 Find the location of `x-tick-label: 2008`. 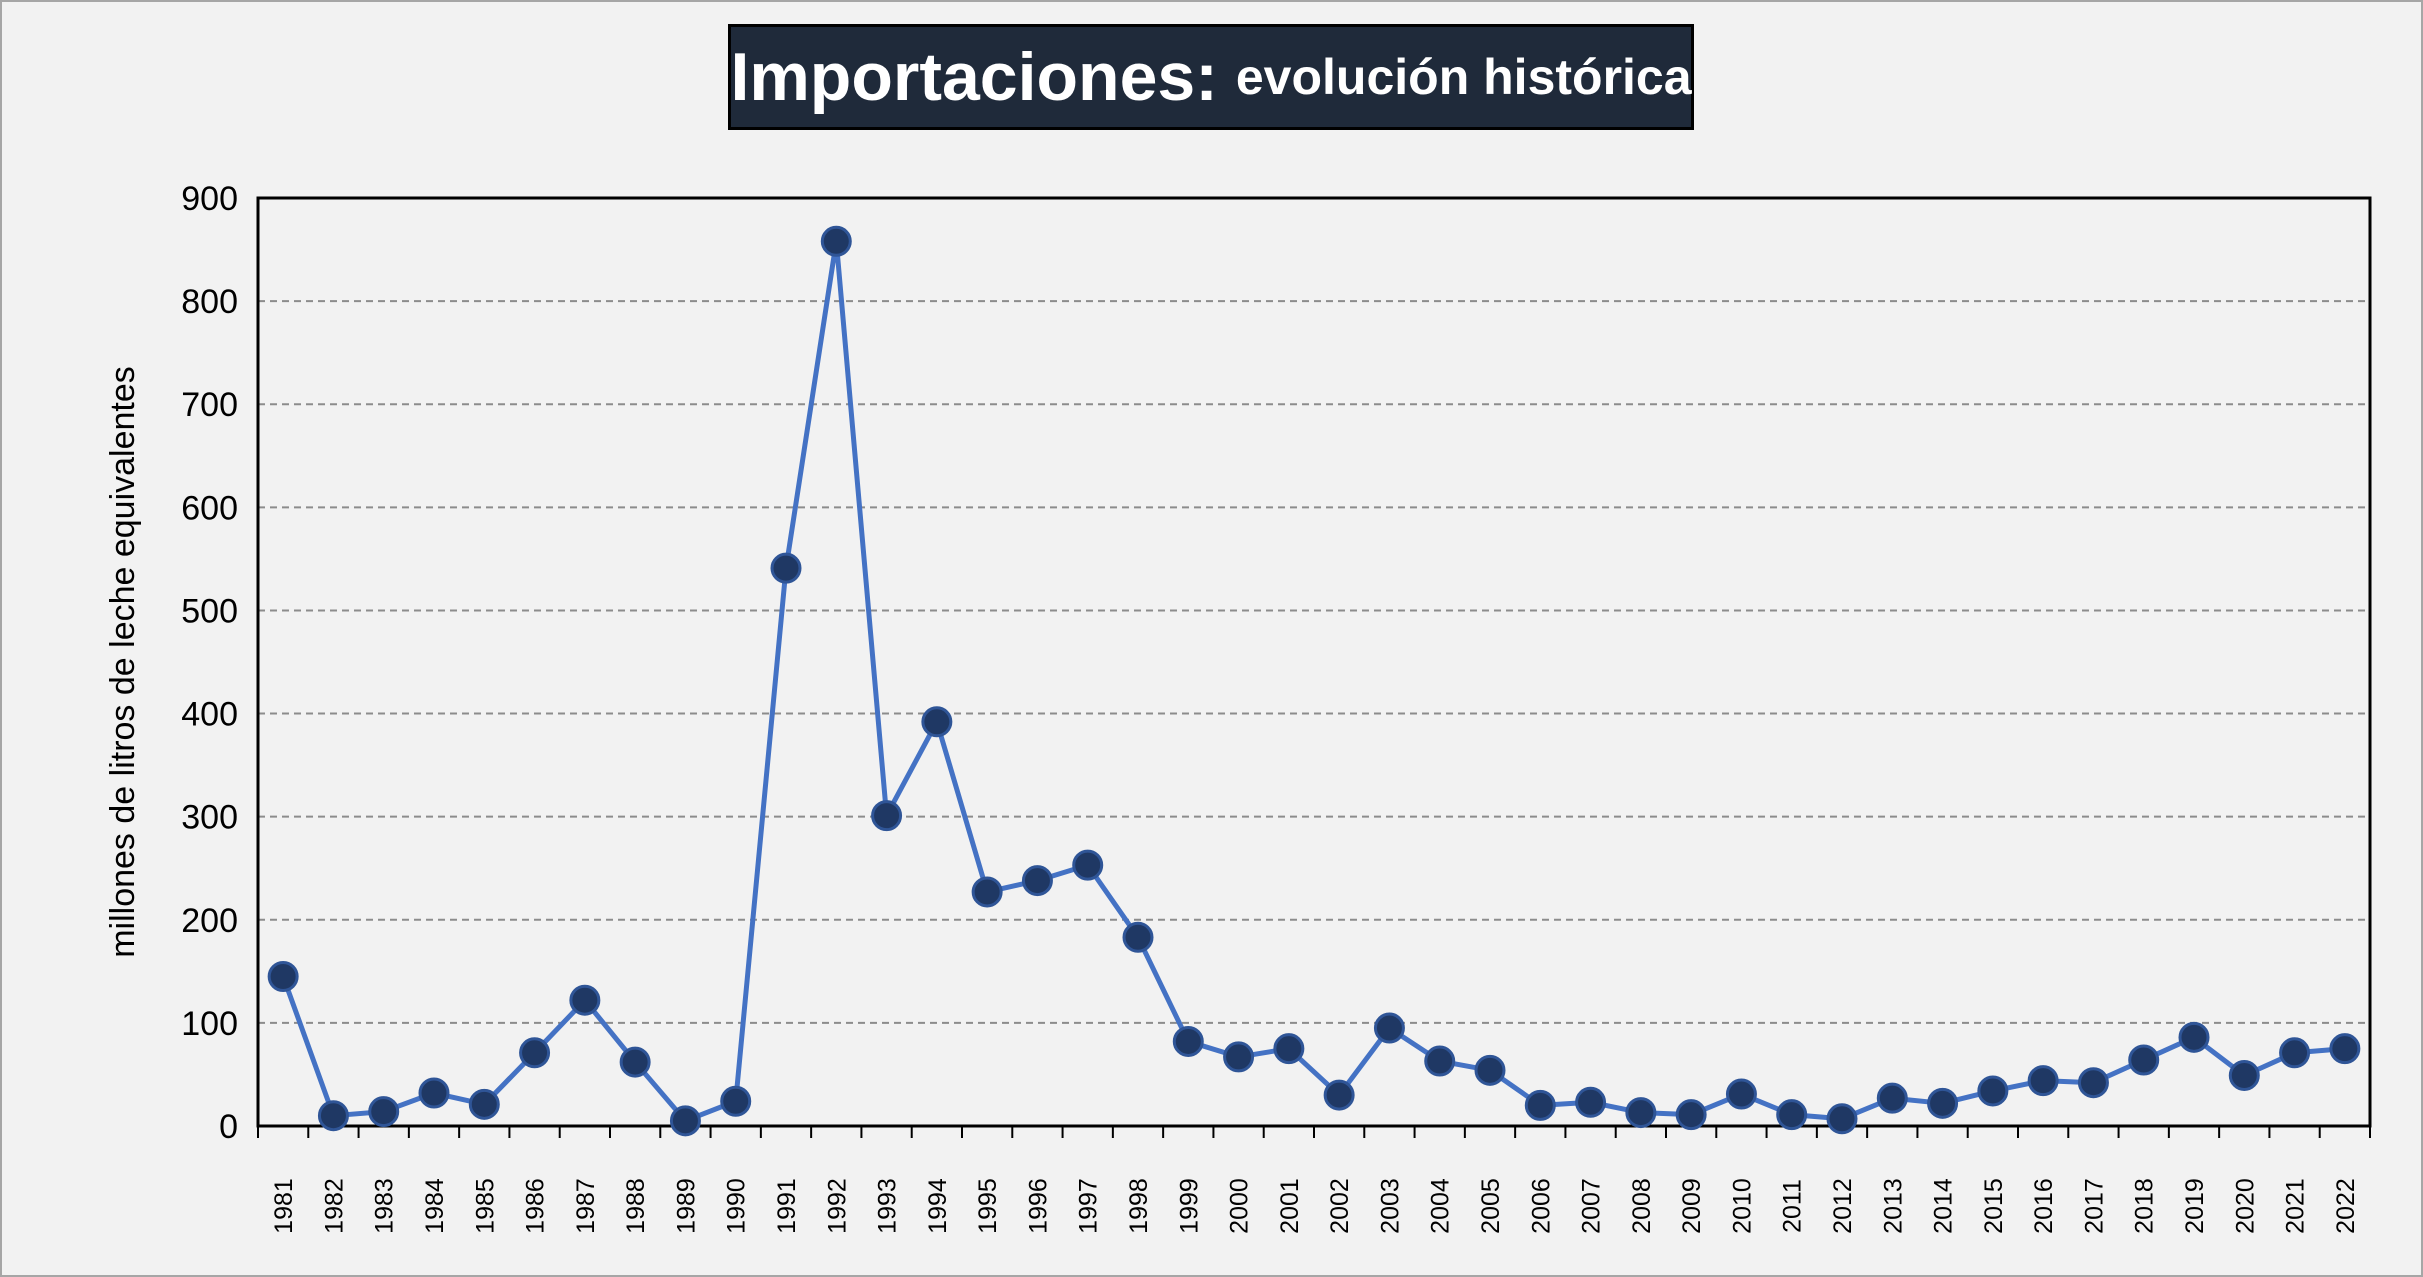

x-tick-label: 2008 is located at coordinates (1642, 1206).